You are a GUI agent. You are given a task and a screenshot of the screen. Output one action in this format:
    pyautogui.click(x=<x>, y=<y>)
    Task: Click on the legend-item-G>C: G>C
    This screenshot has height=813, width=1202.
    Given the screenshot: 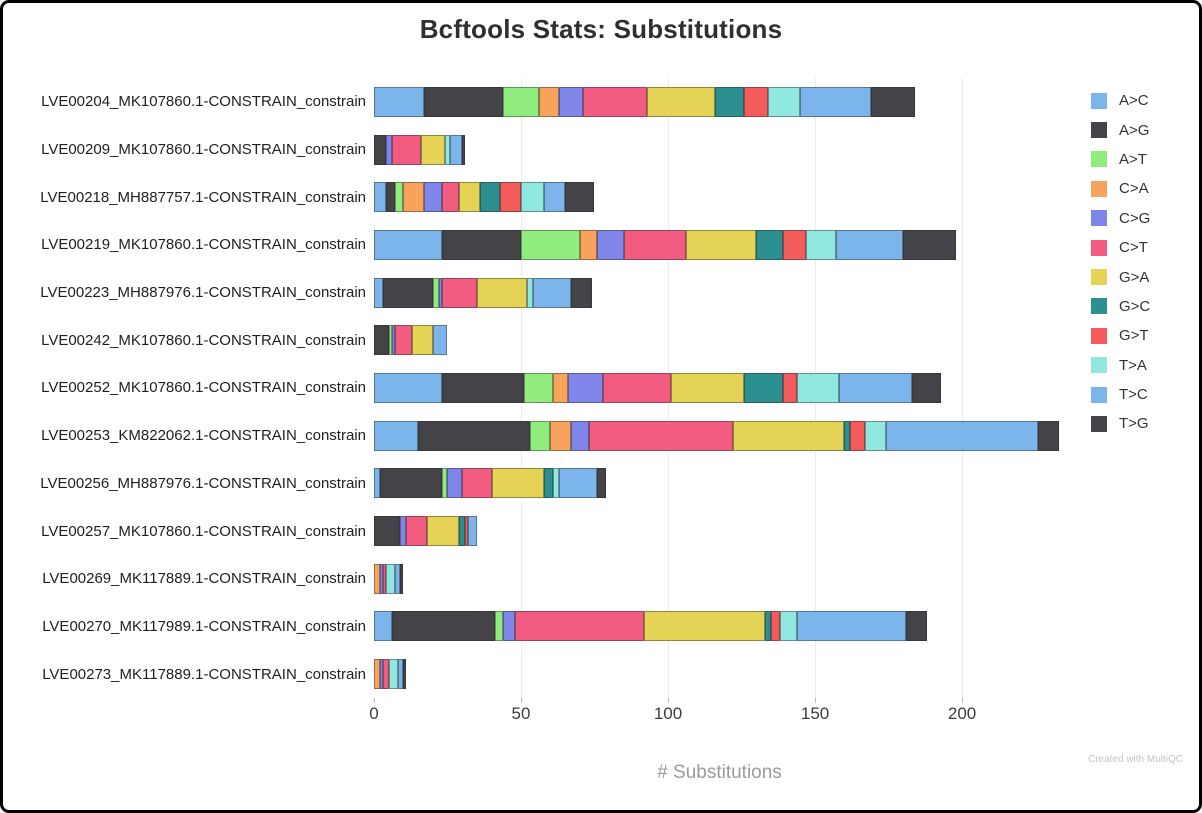 What is the action you would take?
    pyautogui.click(x=1120, y=306)
    